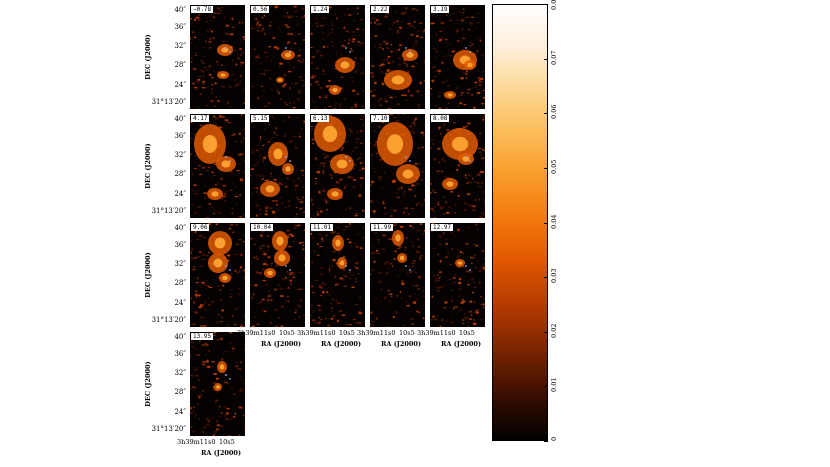  What do you see at coordinates (397, 166) in the screenshot?
I see `channel-panel: 7.10` at bounding box center [397, 166].